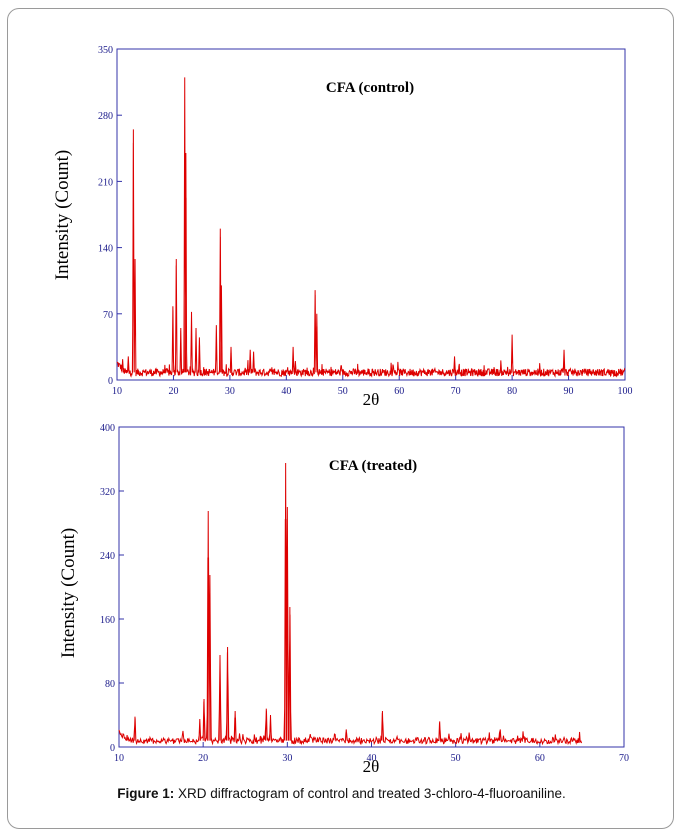 This screenshot has width=683, height=839. What do you see at coordinates (112, 588) in the screenshot?
I see `y-ticks-treated: 0 80 160 240 320 400` at bounding box center [112, 588].